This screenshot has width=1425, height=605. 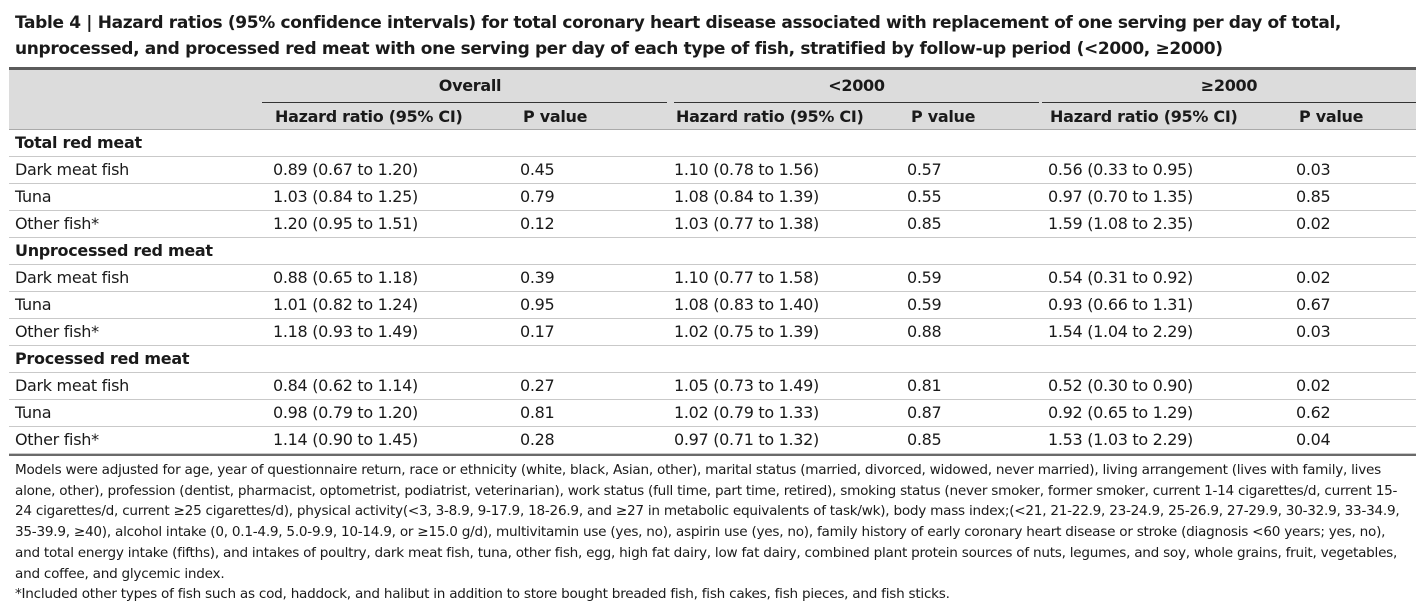 What do you see at coordinates (1313, 439) in the screenshot?
I see `table-cell: 0.04` at bounding box center [1313, 439].